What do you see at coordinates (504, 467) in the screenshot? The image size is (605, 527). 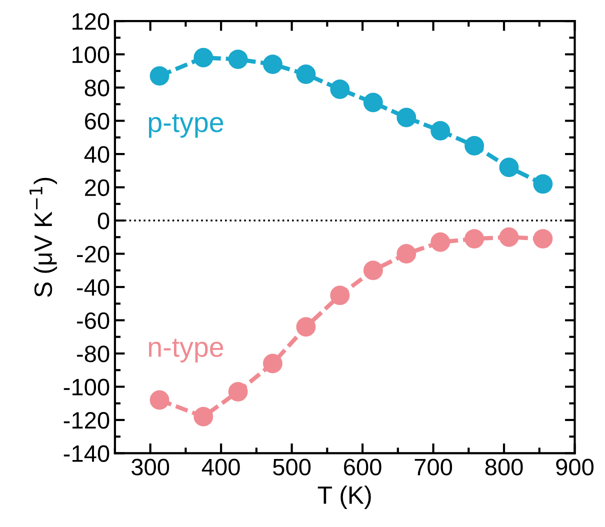 I see `x-tick-label: 800` at bounding box center [504, 467].